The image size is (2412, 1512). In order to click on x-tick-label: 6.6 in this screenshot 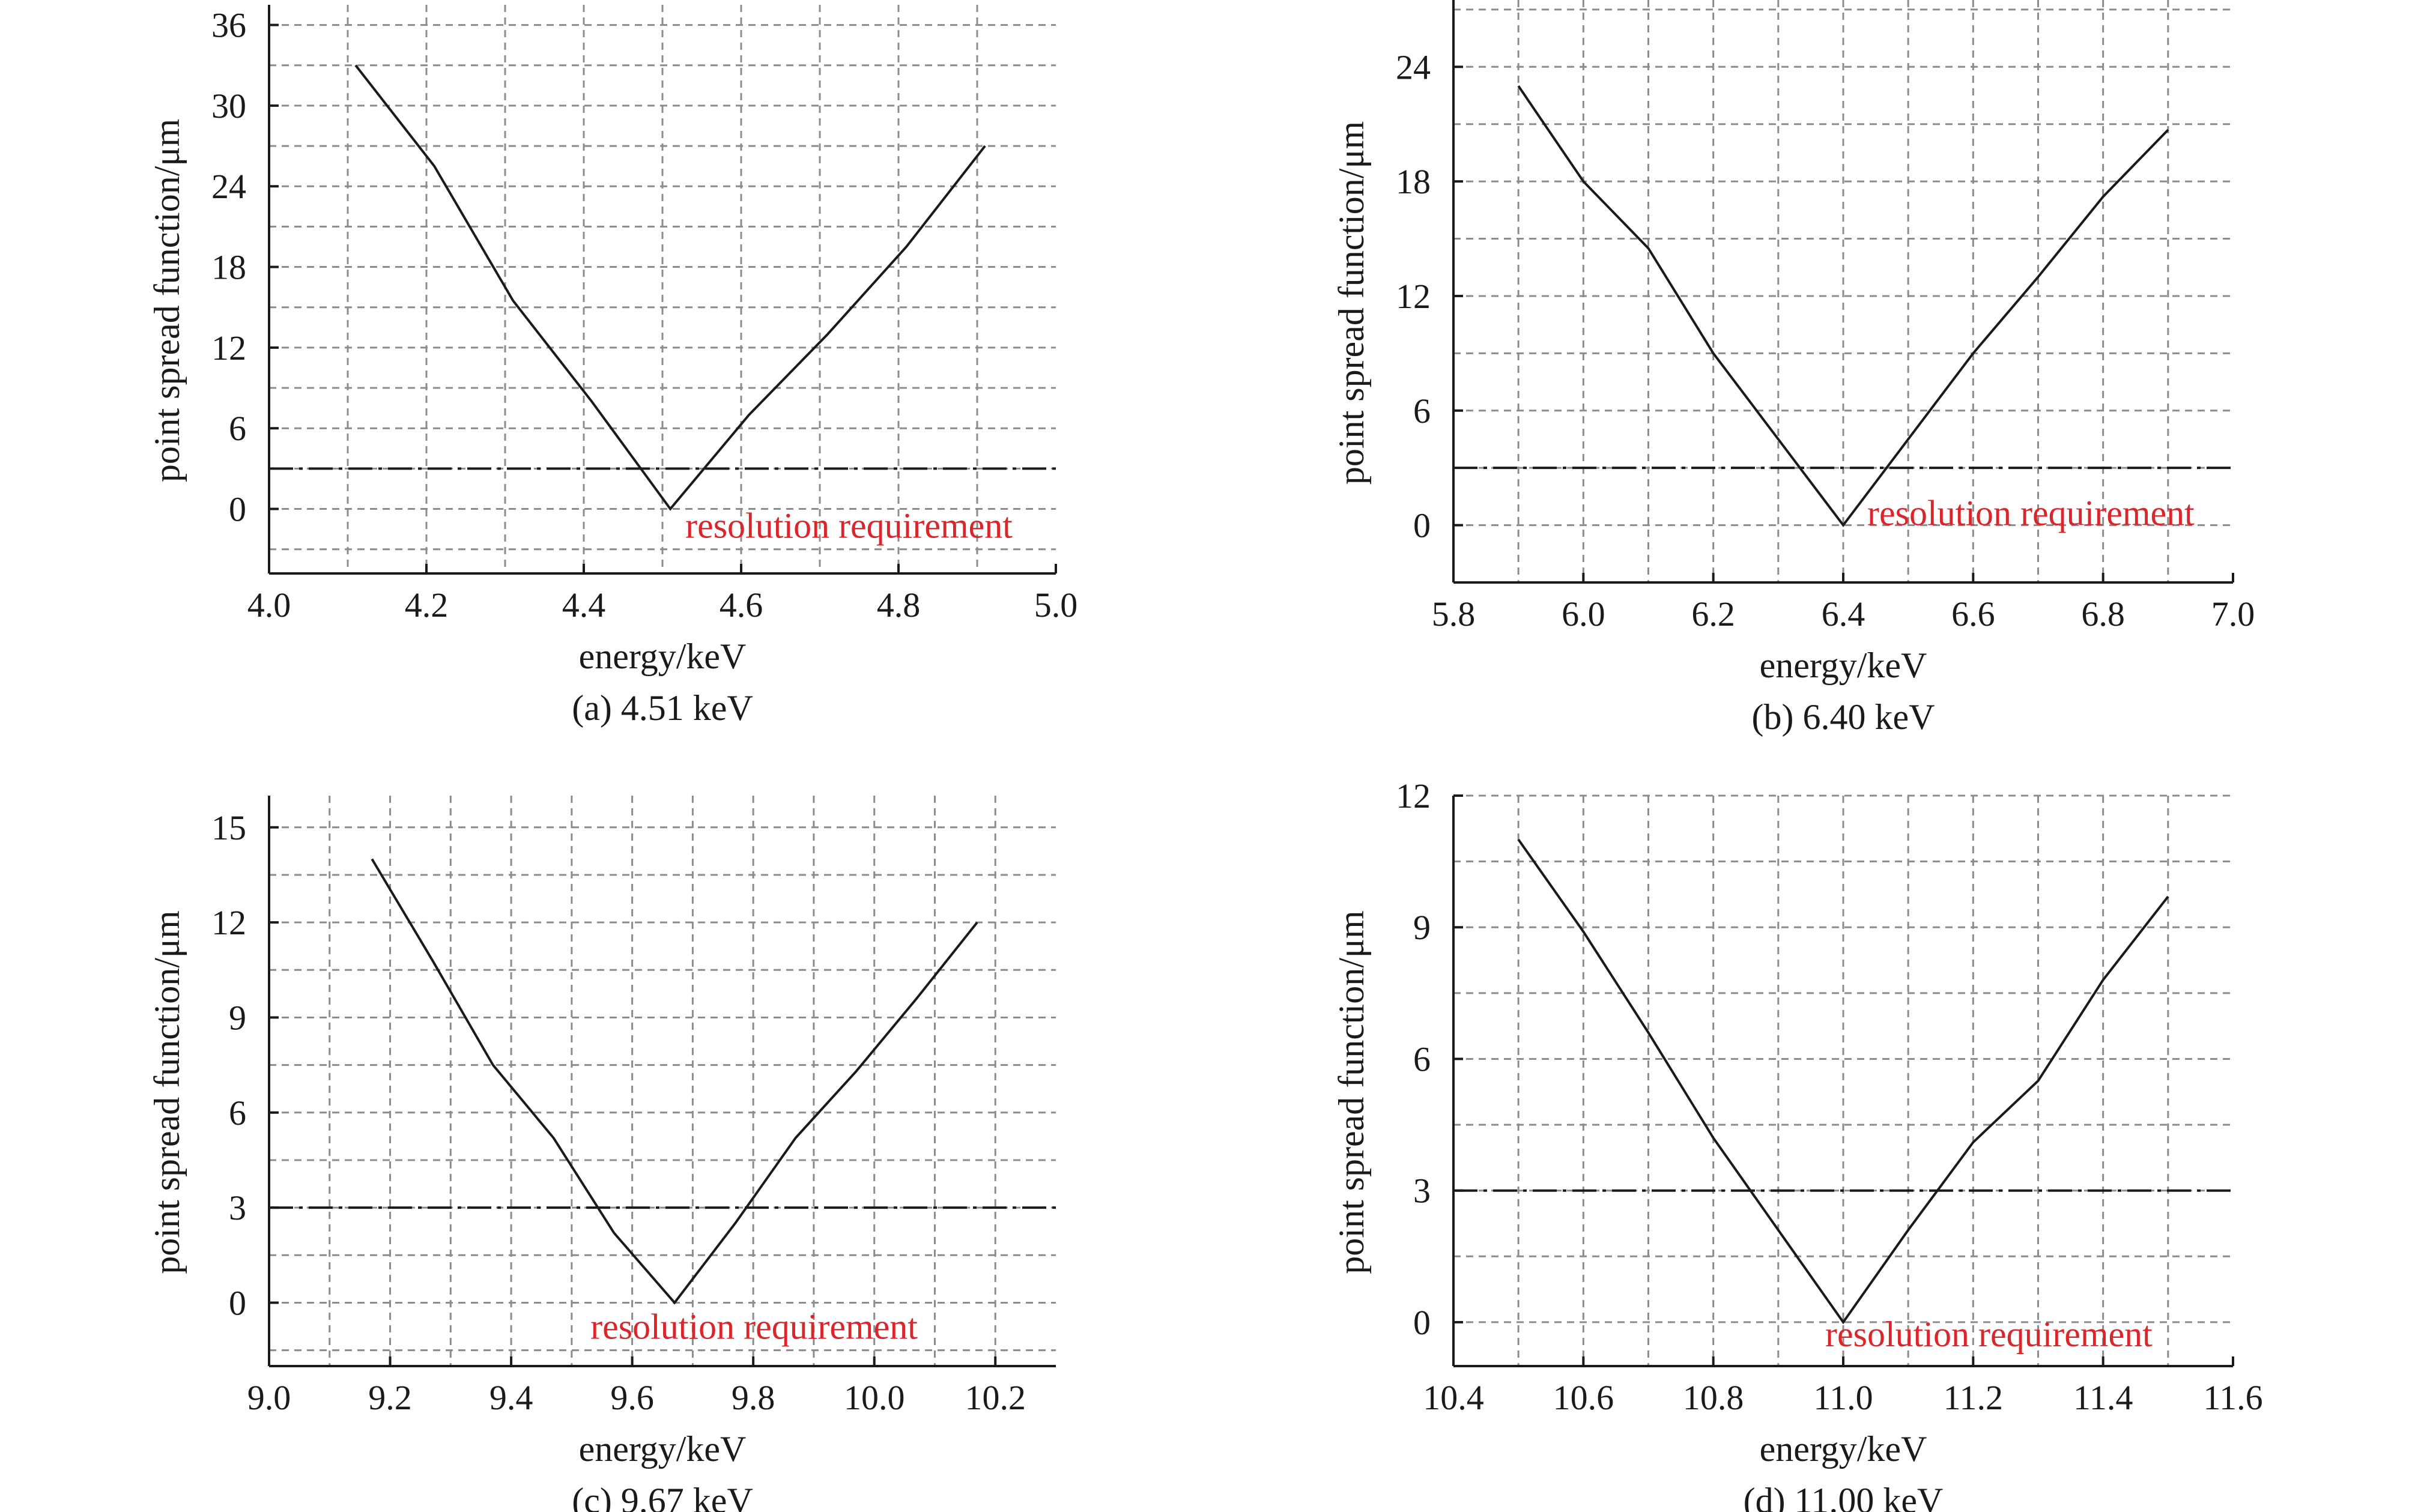, I will do `click(1973, 614)`.